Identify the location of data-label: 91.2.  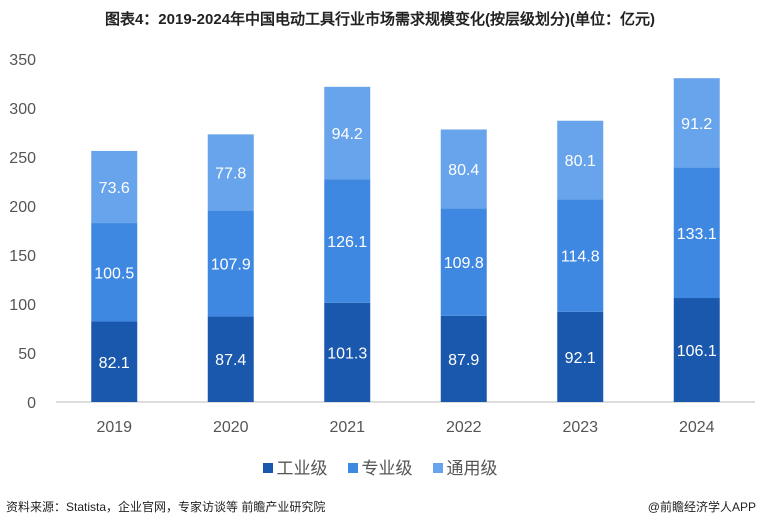
(696, 124).